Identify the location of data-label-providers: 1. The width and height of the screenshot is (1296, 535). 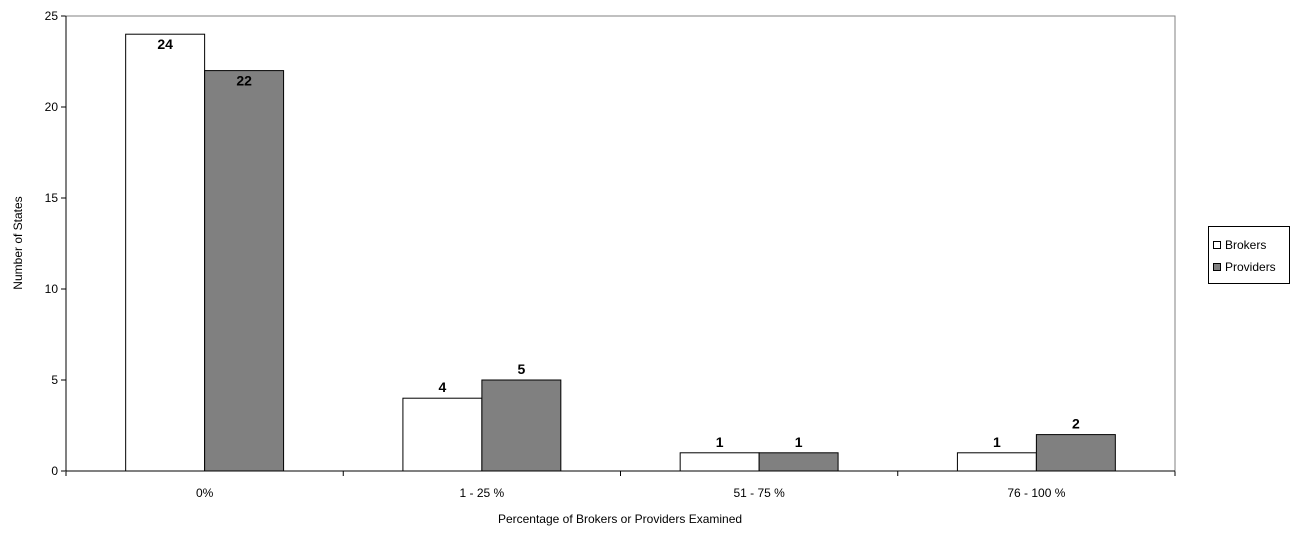
(799, 442).